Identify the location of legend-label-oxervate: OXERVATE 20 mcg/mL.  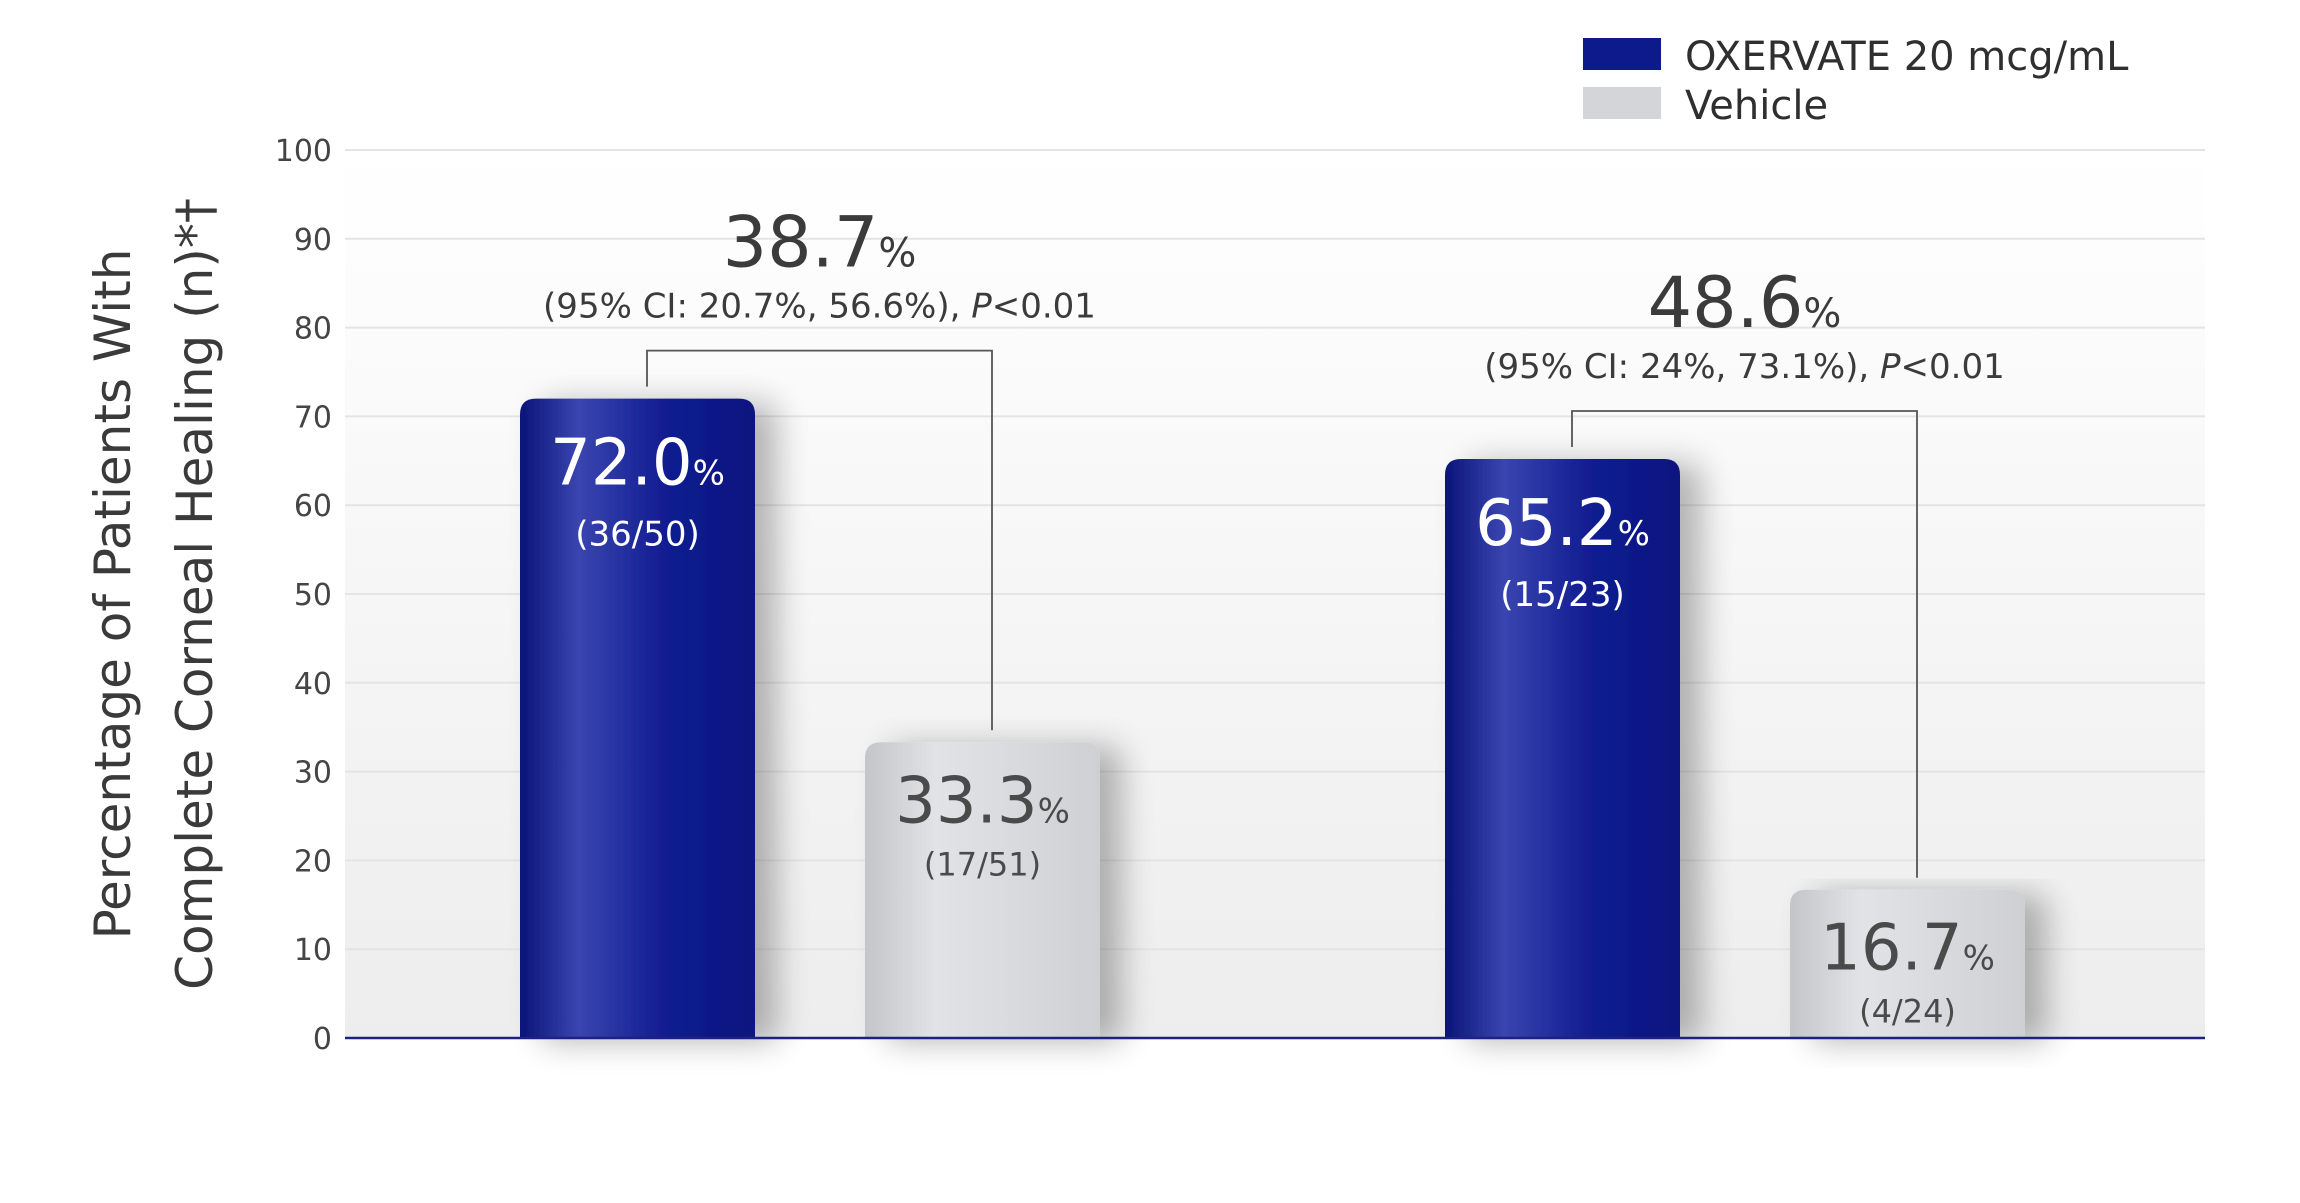
(1907, 57).